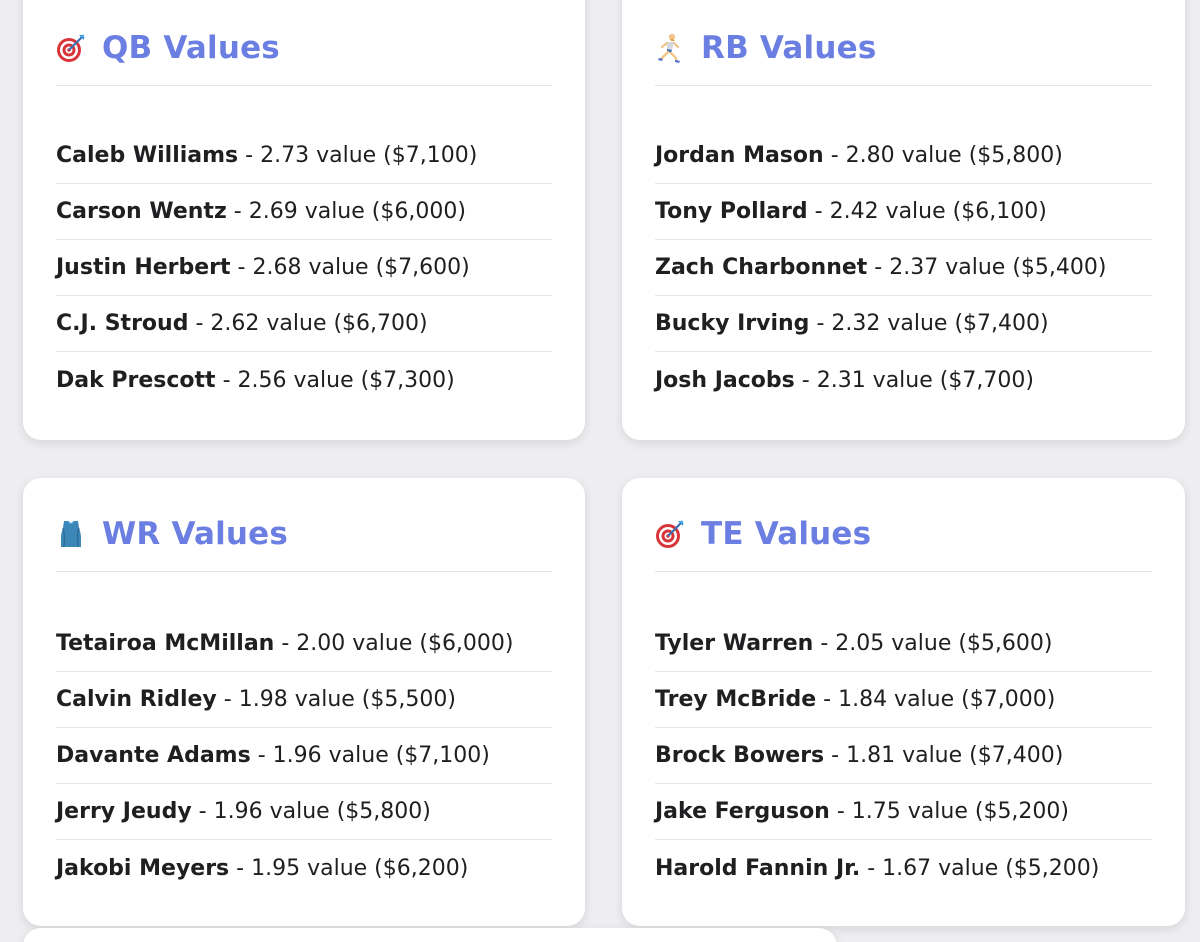  Describe the element at coordinates (361, 267) in the screenshot. I see `player-value: 2.68 value ($7,600)` at that location.